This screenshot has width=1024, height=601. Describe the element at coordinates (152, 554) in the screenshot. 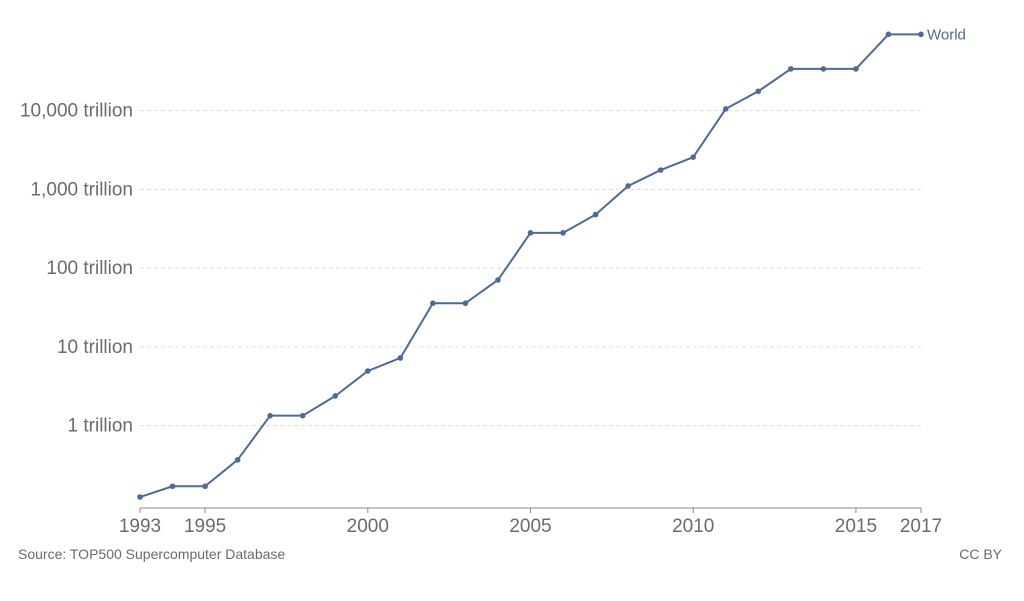

I see `source-note: Source: TOP500 Supercomputer Database` at that location.